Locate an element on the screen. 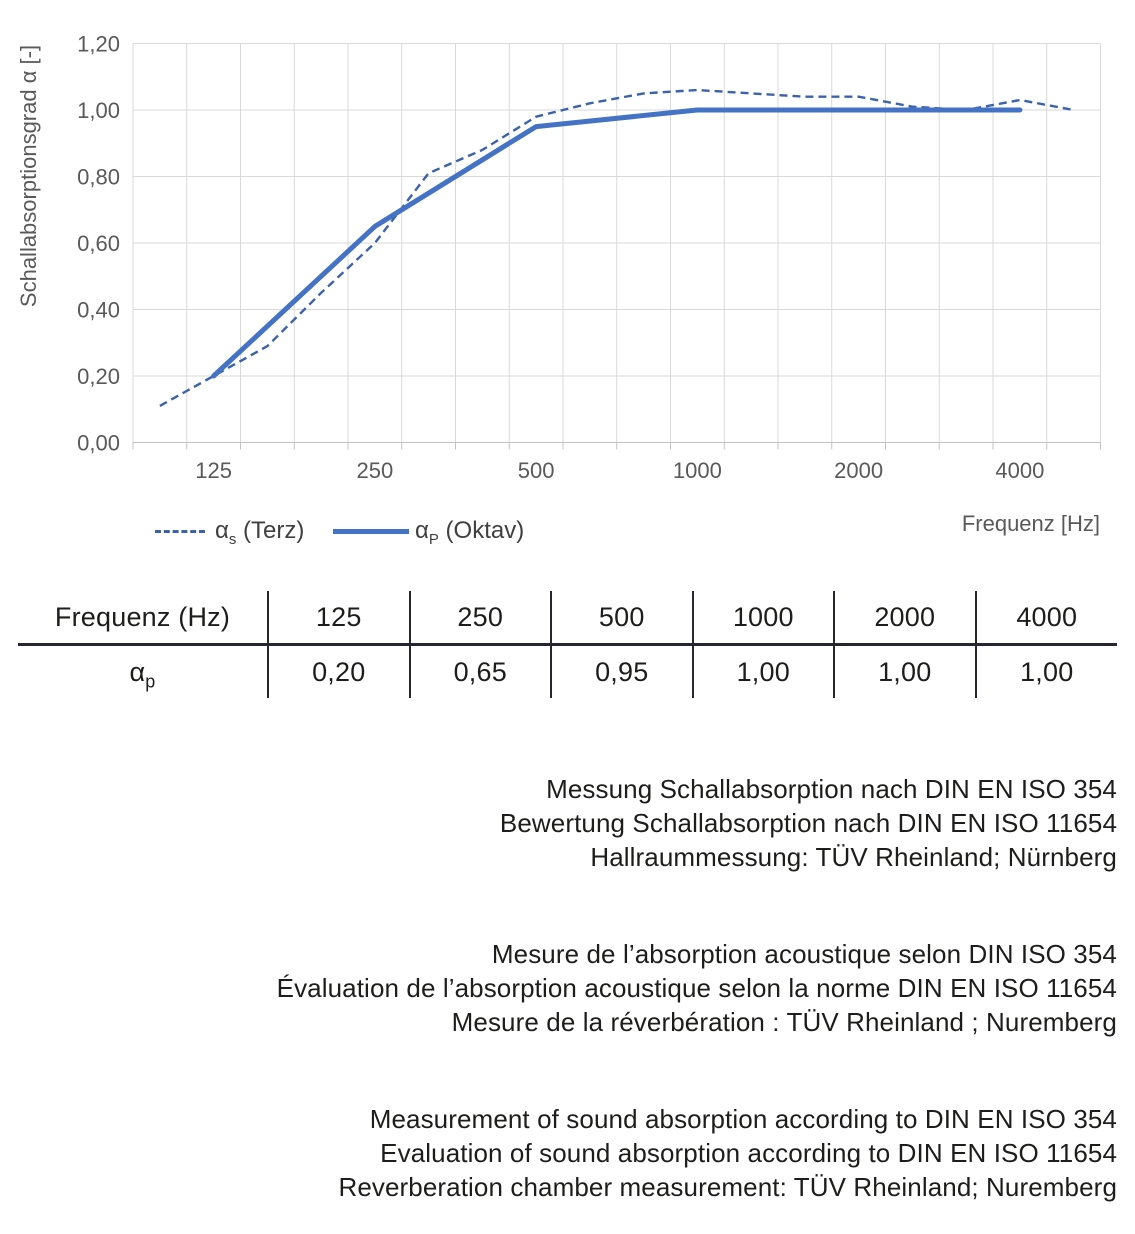 Image resolution: width=1135 pixels, height=1234 pixels. table-header-cell: 500 is located at coordinates (622, 618).